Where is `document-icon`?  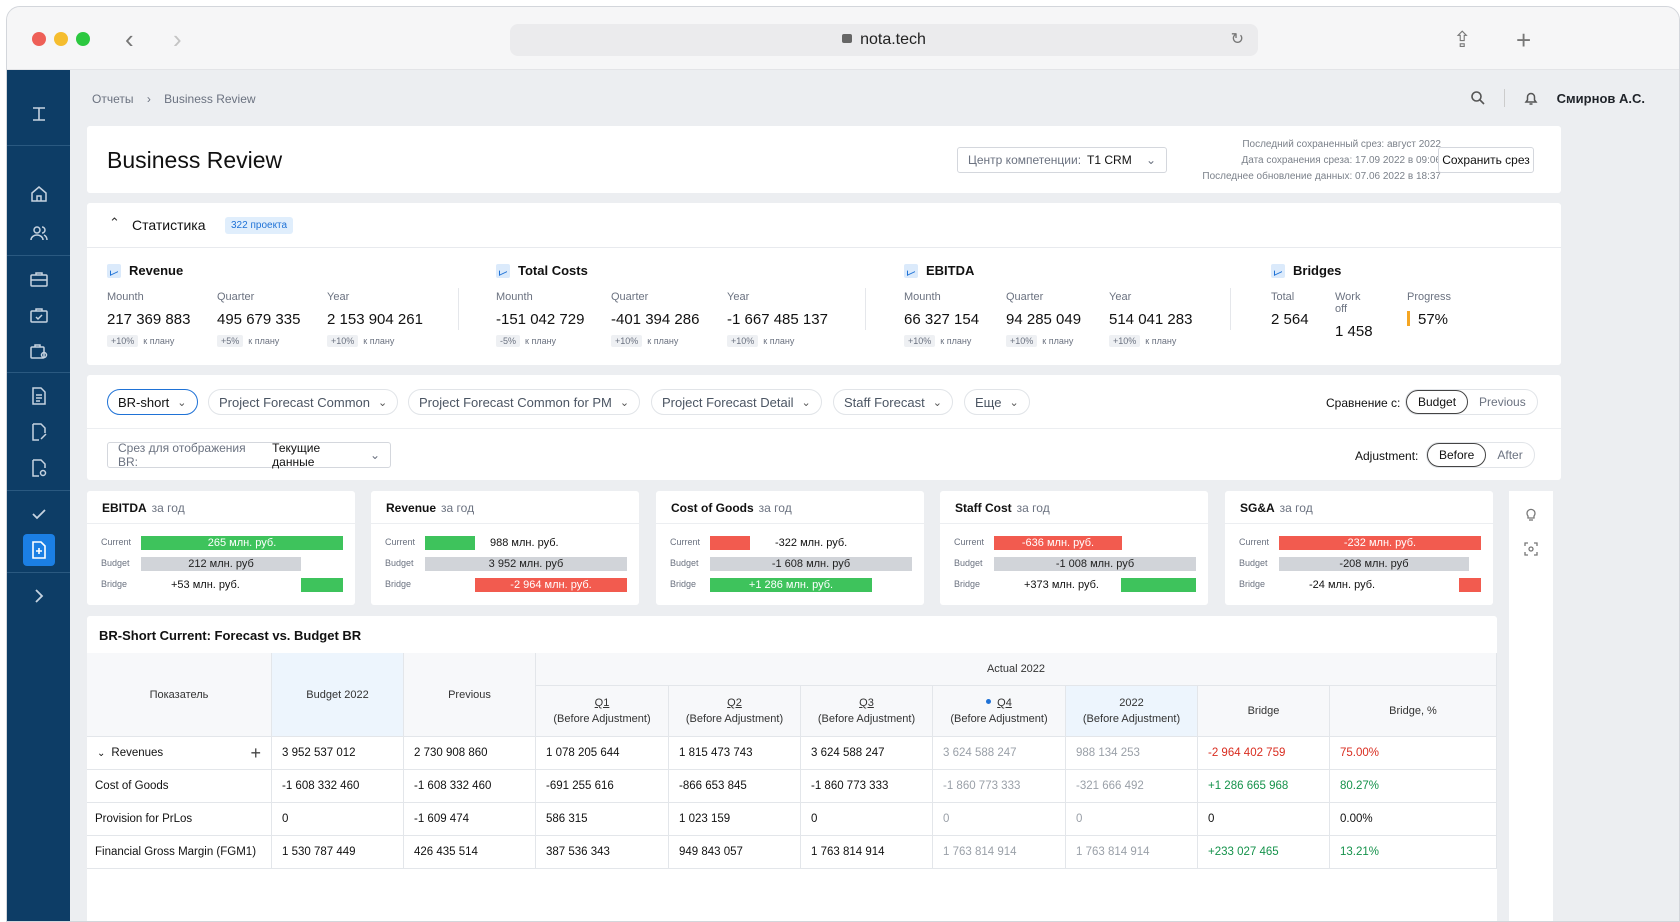
document-icon is located at coordinates (39, 396).